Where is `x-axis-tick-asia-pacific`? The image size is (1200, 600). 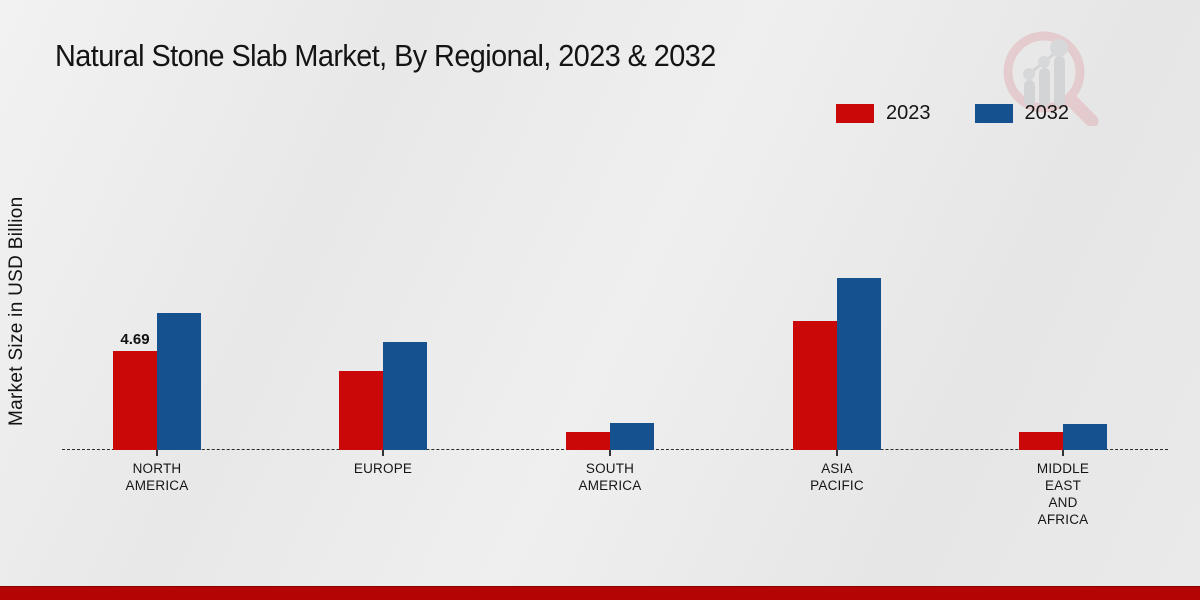 x-axis-tick-asia-pacific is located at coordinates (837, 453).